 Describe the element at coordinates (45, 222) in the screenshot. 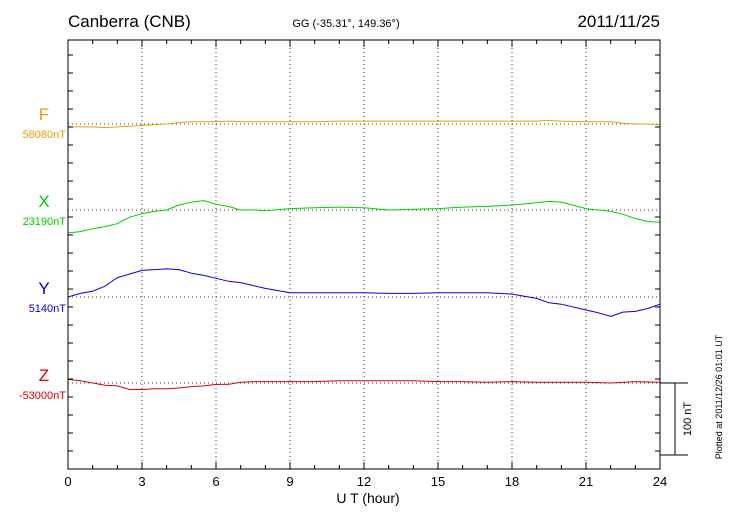

I see `baseline-value-x: 23190nT` at that location.